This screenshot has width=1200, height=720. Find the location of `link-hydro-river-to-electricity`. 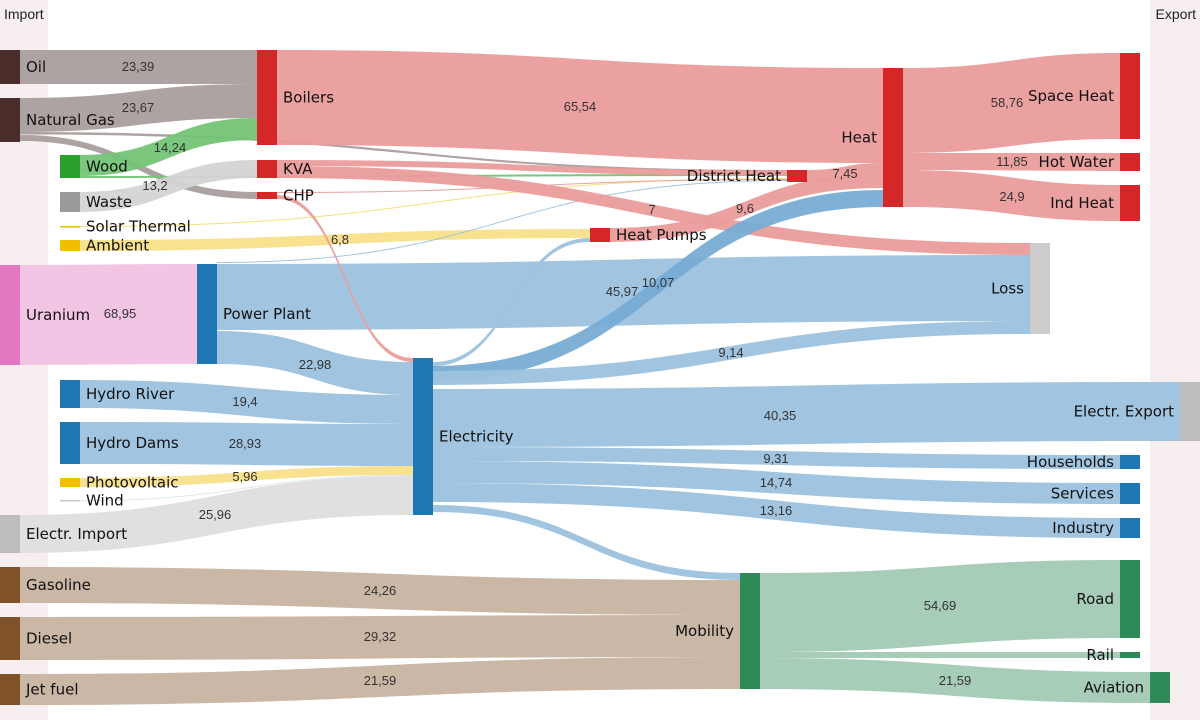

link-hydro-river-to-electricity is located at coordinates (246, 402).